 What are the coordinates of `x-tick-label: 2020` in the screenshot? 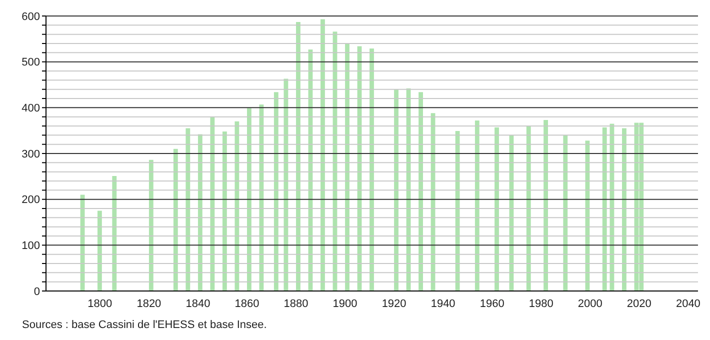 It's located at (639, 304).